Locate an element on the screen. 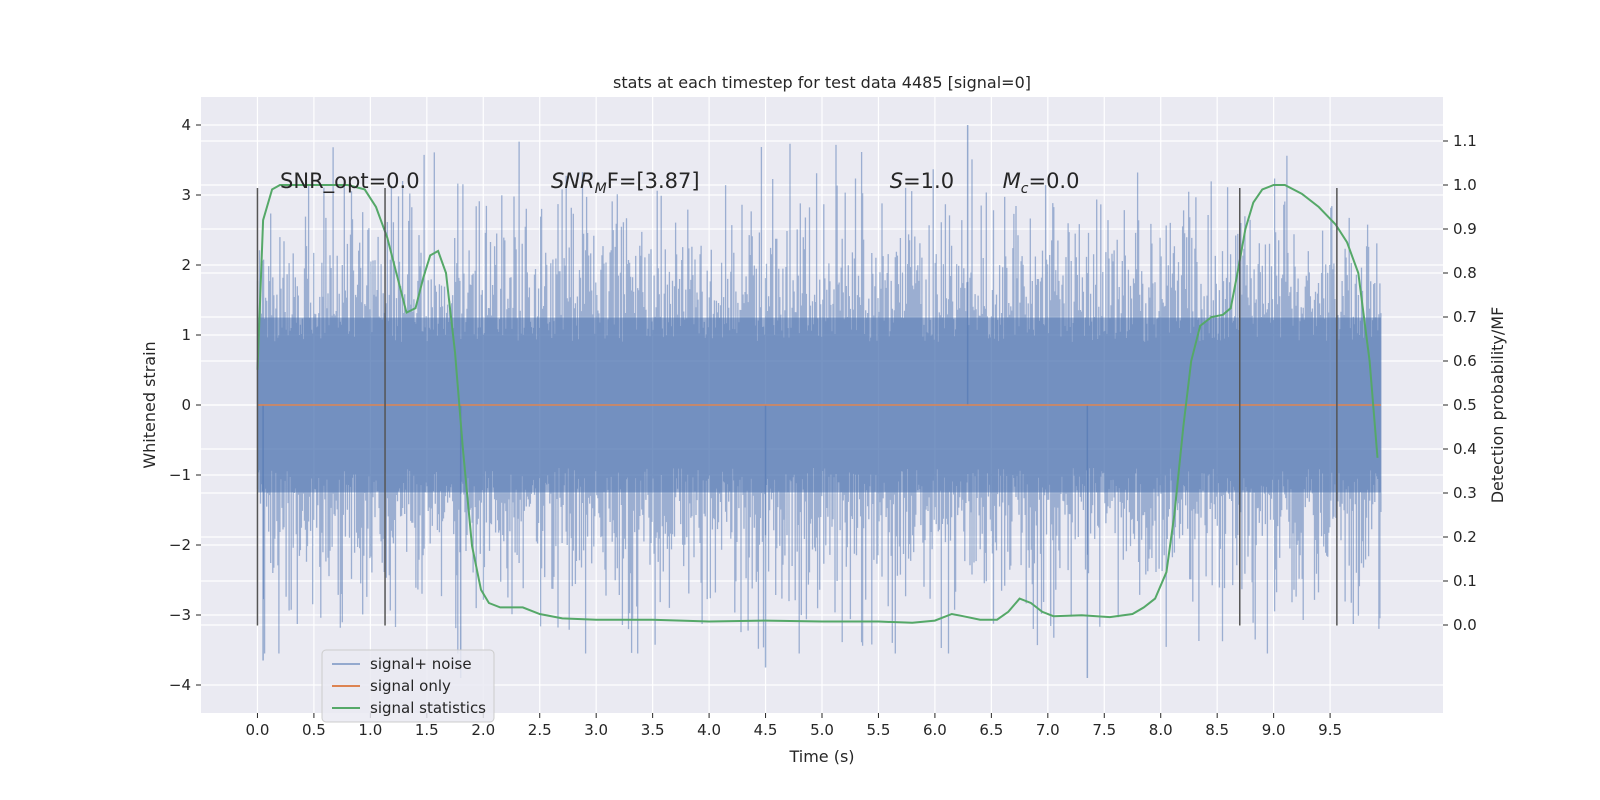 The height and width of the screenshot is (800, 1600). annotation-text: S=1.0 is located at coordinates (922, 181).